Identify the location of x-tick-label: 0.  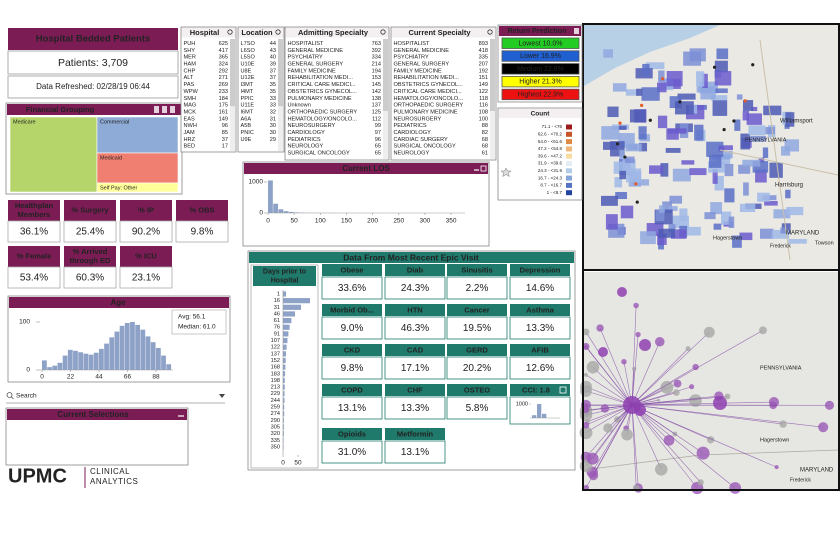
(283, 463).